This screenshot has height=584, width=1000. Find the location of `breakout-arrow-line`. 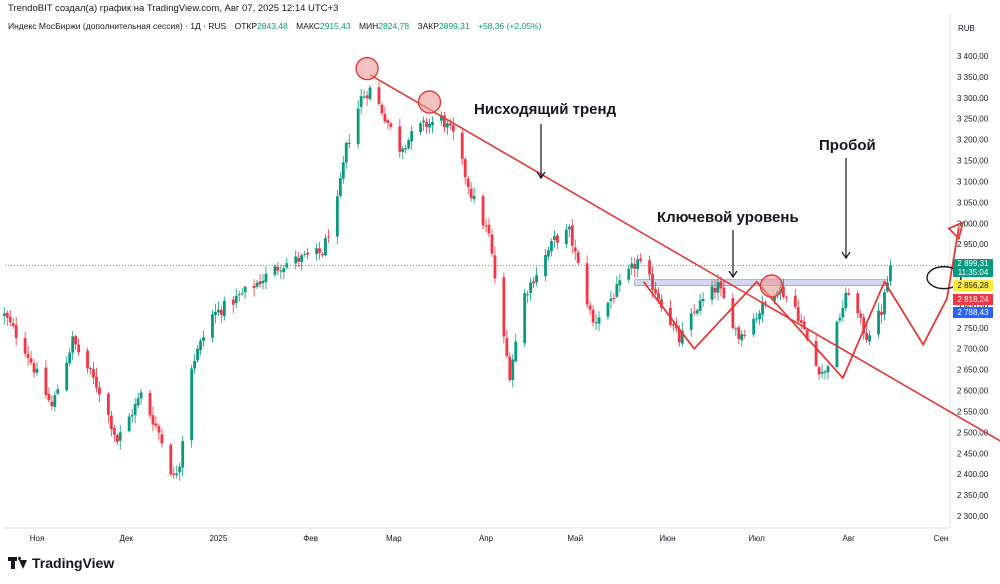

breakout-arrow-line is located at coordinates (953, 263).